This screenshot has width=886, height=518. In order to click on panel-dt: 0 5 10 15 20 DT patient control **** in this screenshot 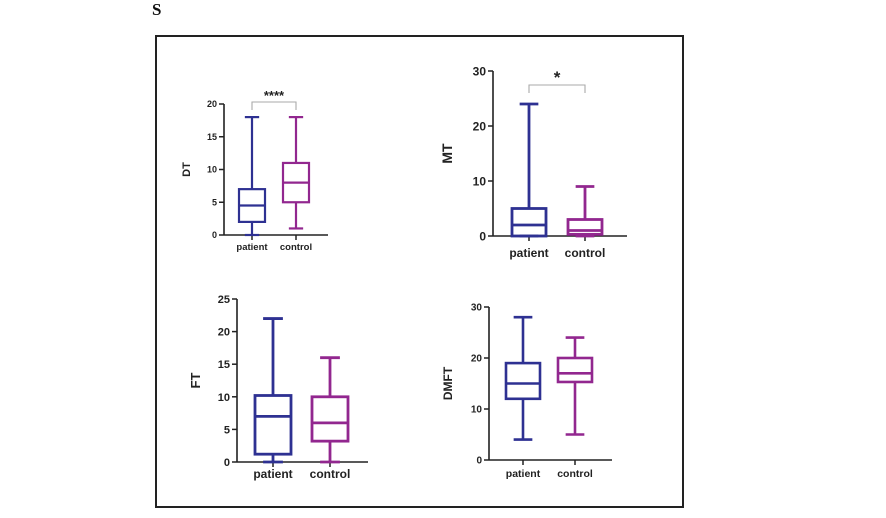, I will do `click(254, 170)`.